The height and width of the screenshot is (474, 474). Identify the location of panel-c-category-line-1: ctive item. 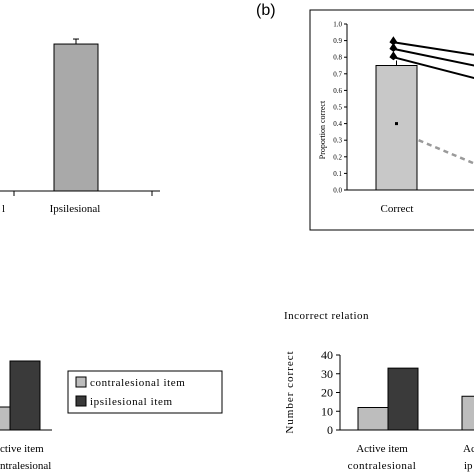
(22, 449).